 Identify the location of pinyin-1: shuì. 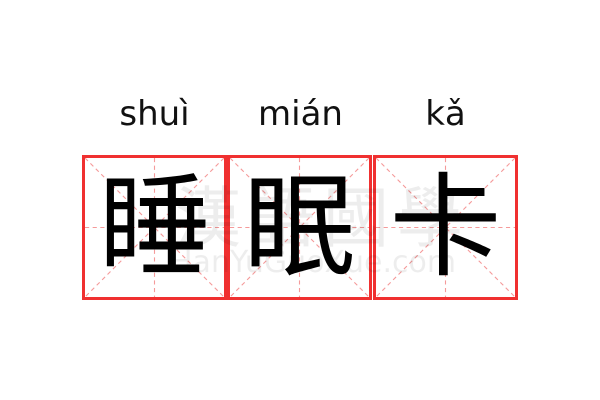
(154, 114).